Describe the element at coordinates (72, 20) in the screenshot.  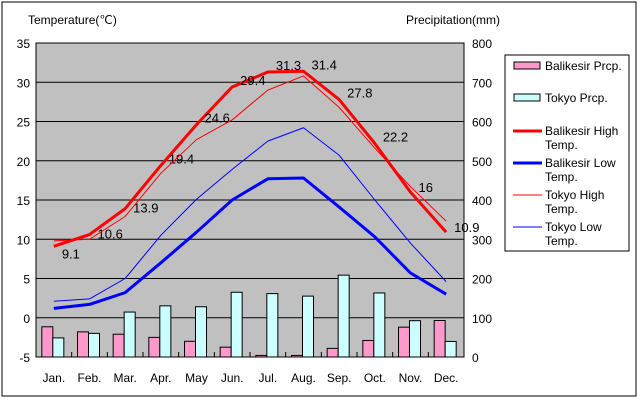
I see `left-axis-title: Temperature(℃)` at that location.